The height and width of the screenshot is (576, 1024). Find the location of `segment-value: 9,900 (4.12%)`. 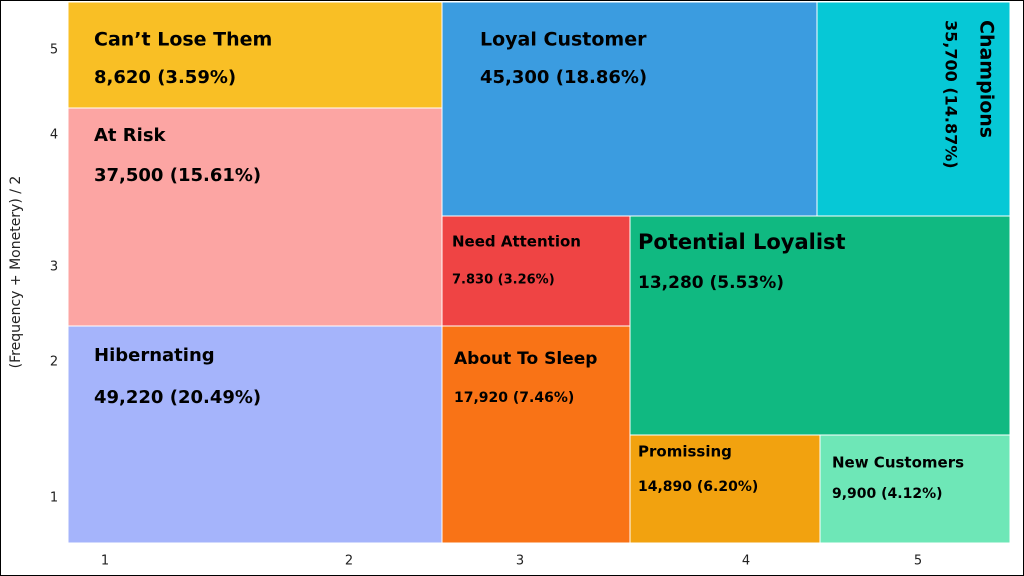

segment-value: 9,900 (4.12%) is located at coordinates (887, 494).